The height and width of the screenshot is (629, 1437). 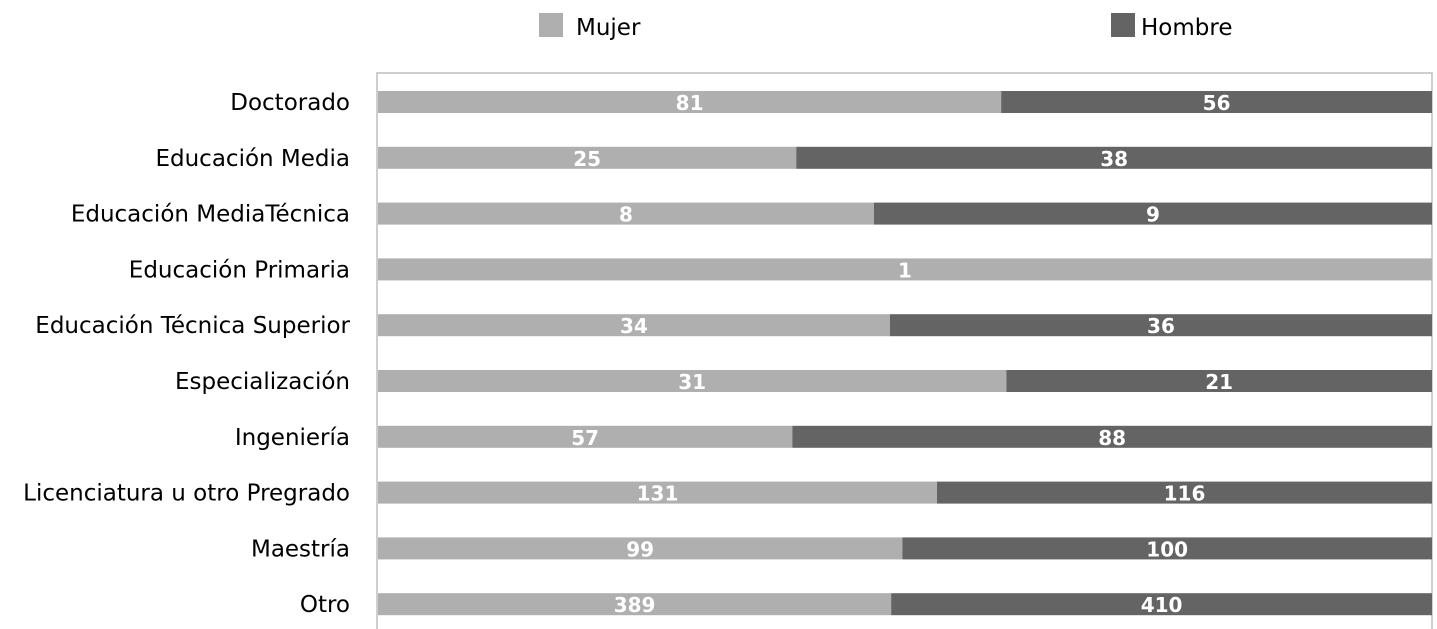 I want to click on value-label-hombre-otro: 410, so click(x=1162, y=605).